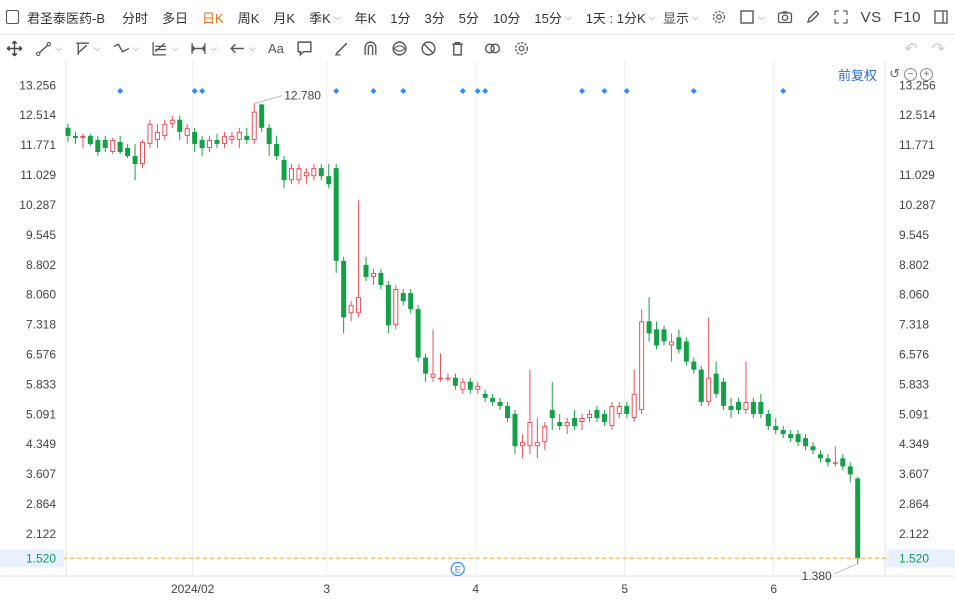 Image resolution: width=955 pixels, height=600 pixels. What do you see at coordinates (203, 48) in the screenshot?
I see `measure-tool: ⌵` at bounding box center [203, 48].